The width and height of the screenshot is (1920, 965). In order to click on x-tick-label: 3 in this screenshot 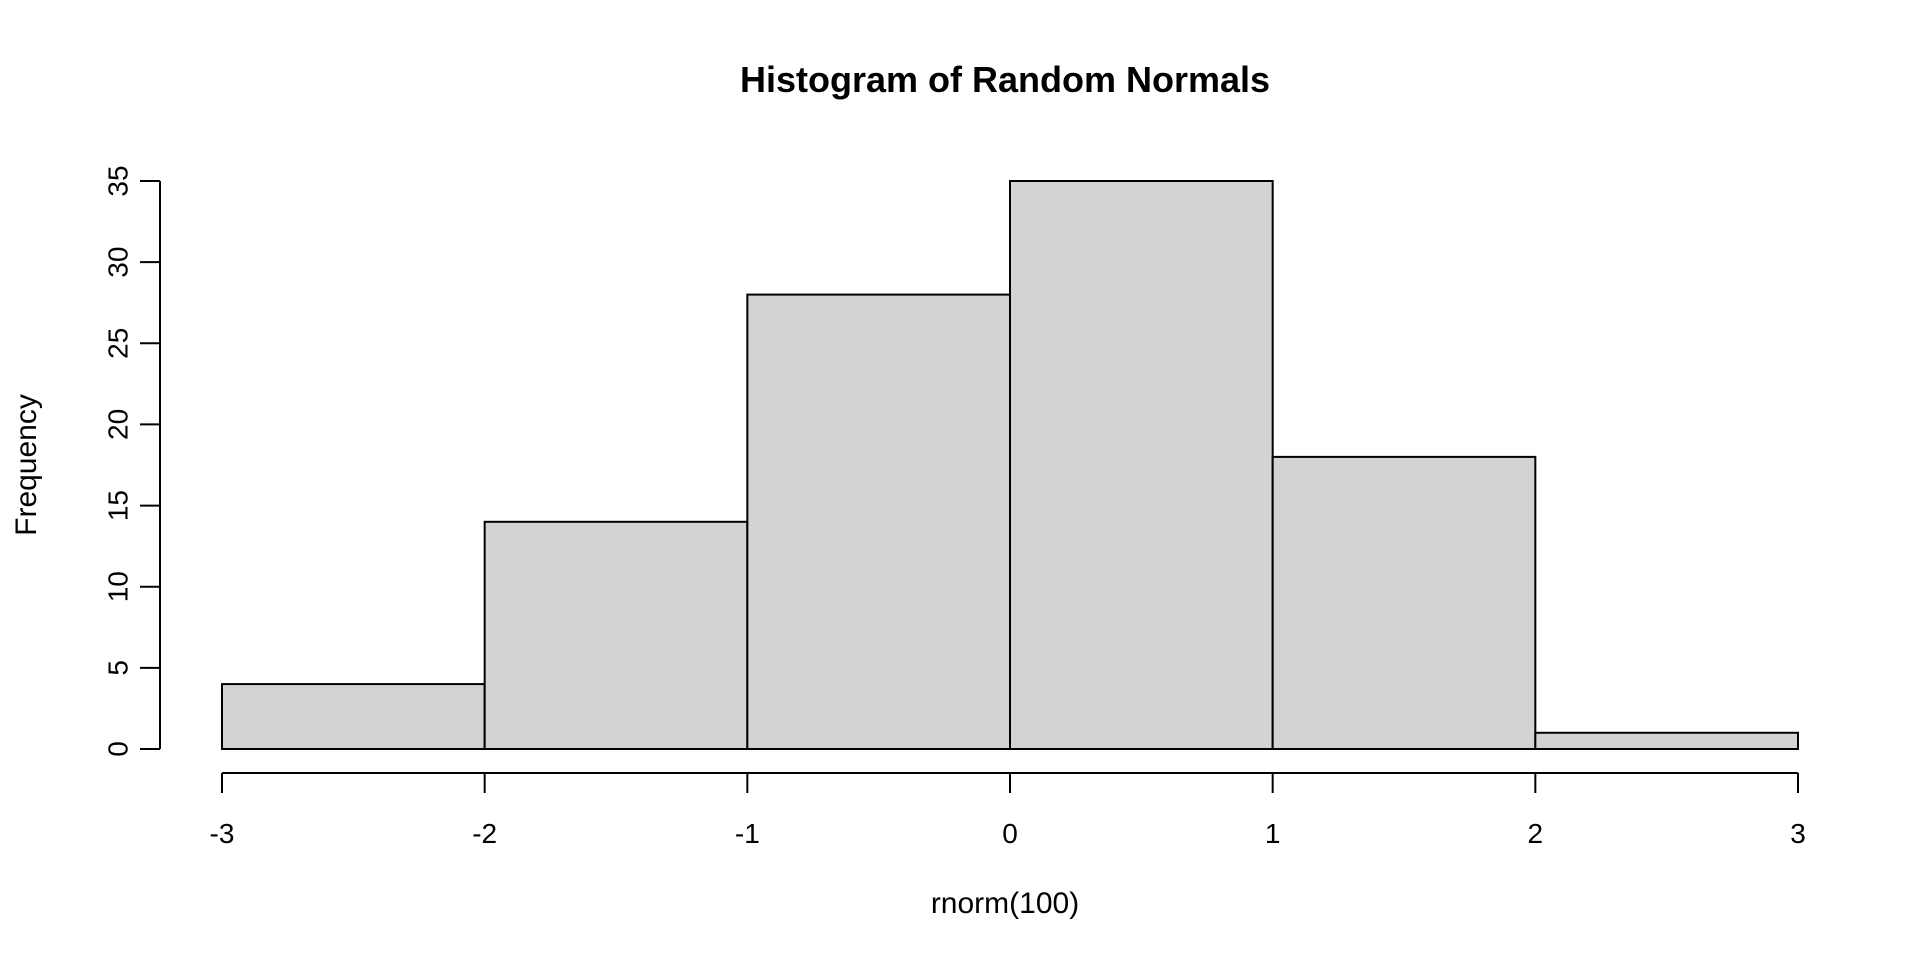, I will do `click(1798, 833)`.